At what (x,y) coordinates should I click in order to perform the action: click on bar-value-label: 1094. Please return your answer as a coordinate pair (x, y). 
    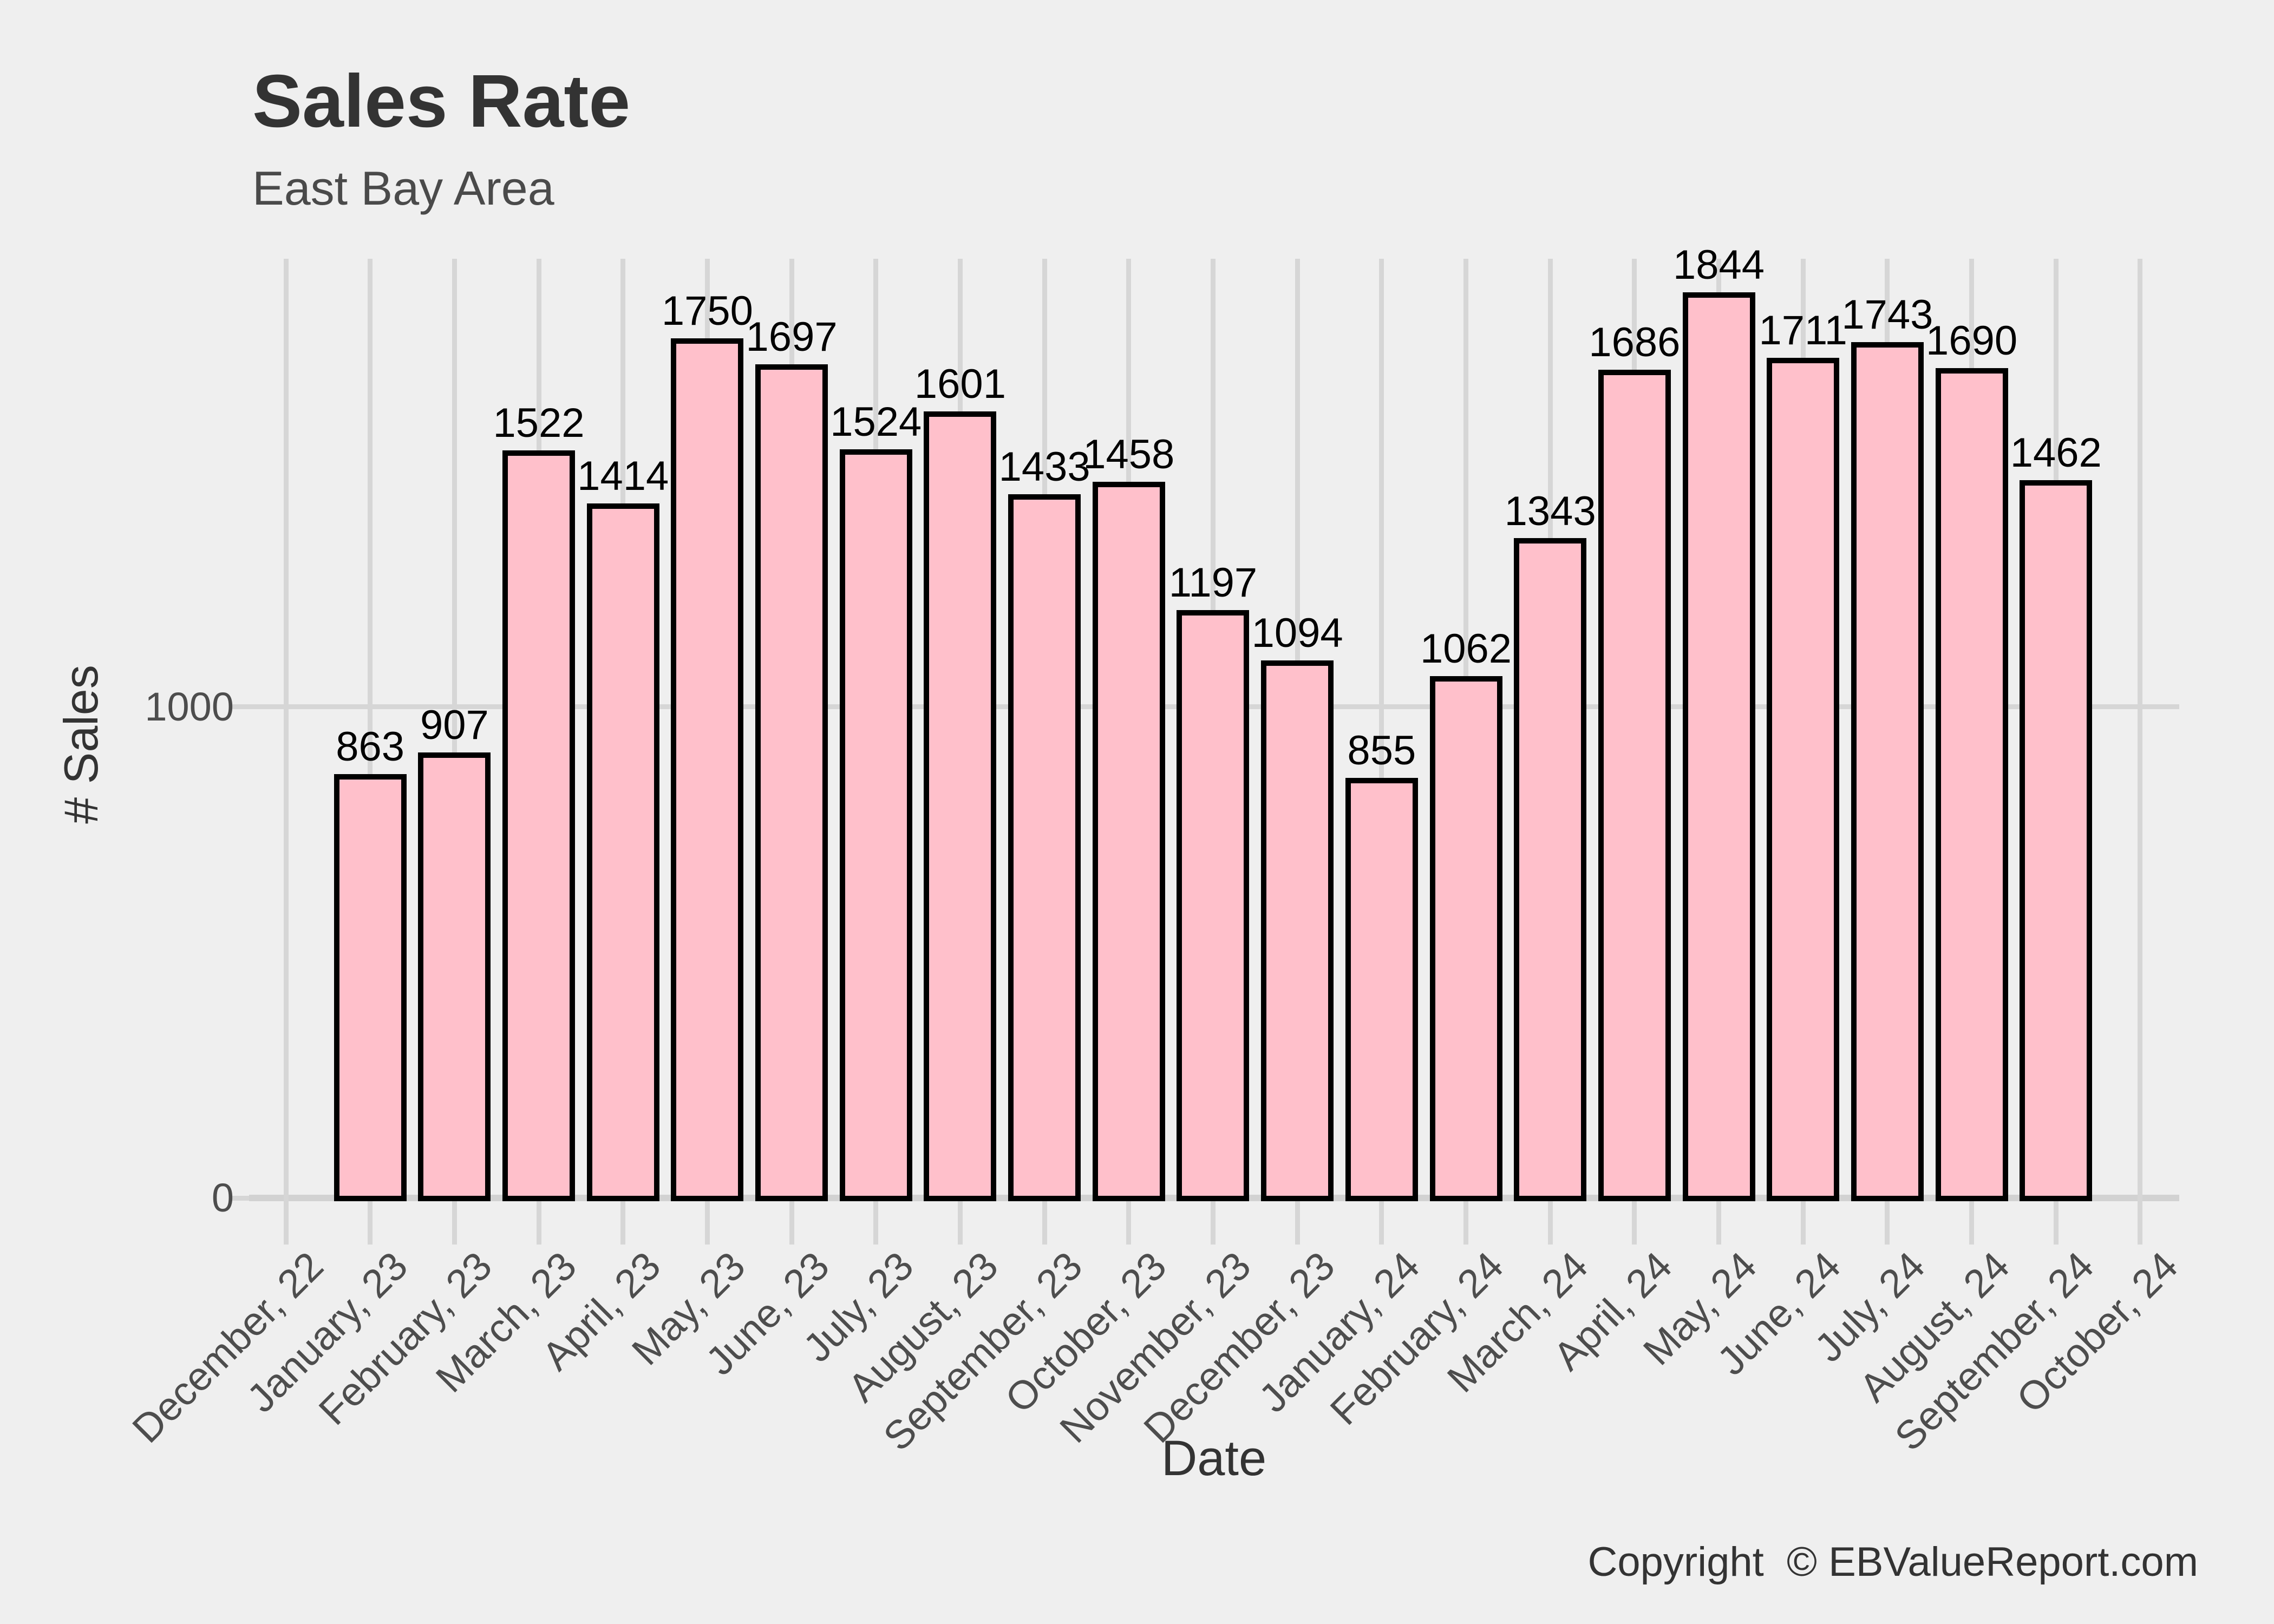
    Looking at the image, I should click on (1297, 633).